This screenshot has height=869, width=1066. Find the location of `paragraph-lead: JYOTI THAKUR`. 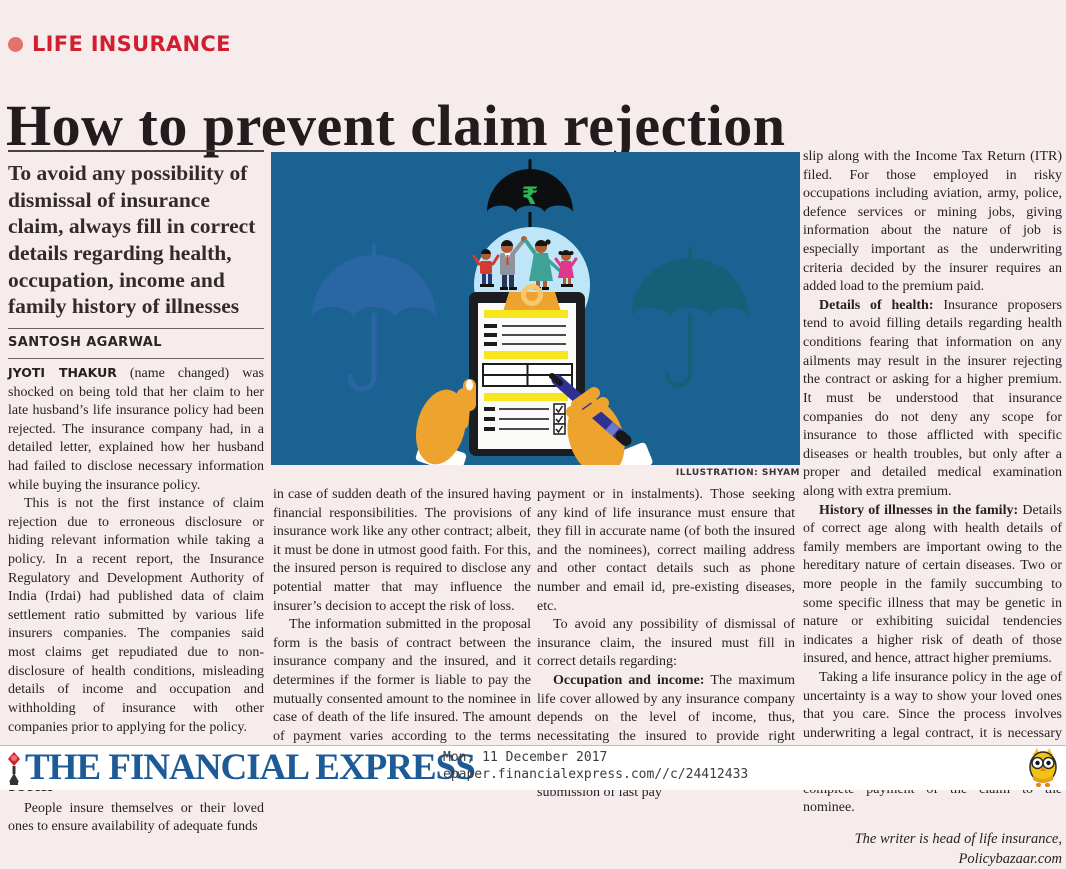

paragraph-lead: JYOTI THAKUR is located at coordinates (62, 372).